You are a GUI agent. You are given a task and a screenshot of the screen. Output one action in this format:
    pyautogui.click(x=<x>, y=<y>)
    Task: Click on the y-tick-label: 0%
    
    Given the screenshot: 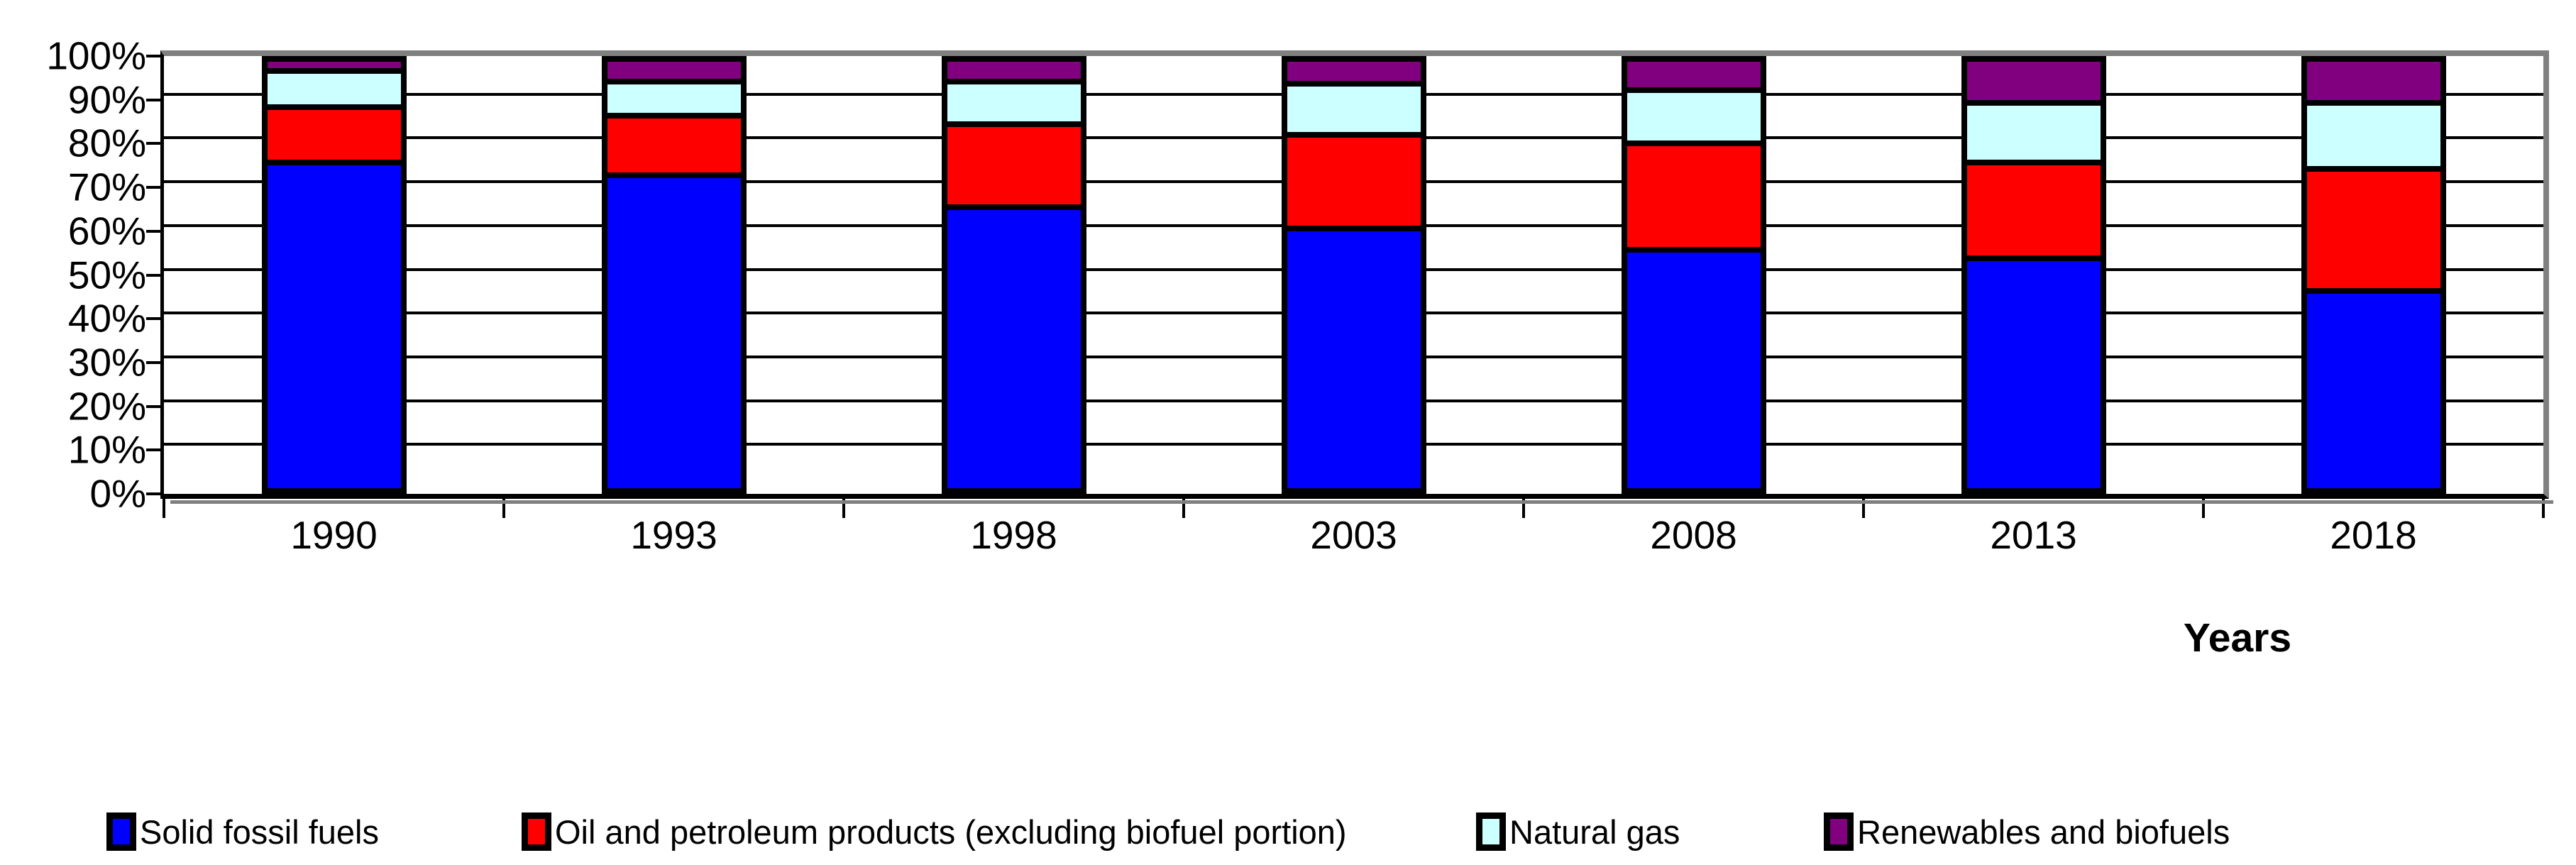 What is the action you would take?
    pyautogui.click(x=118, y=493)
    